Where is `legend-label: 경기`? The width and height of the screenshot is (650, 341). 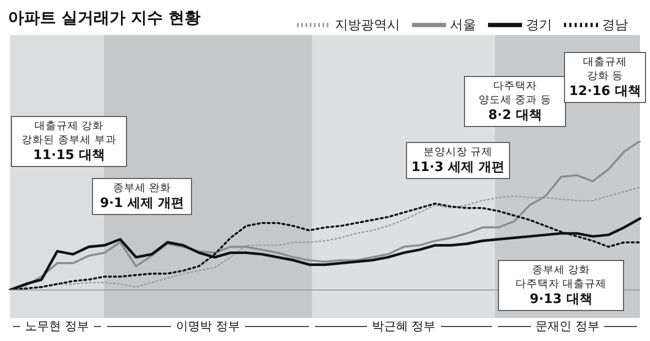 legend-label: 경기 is located at coordinates (539, 25).